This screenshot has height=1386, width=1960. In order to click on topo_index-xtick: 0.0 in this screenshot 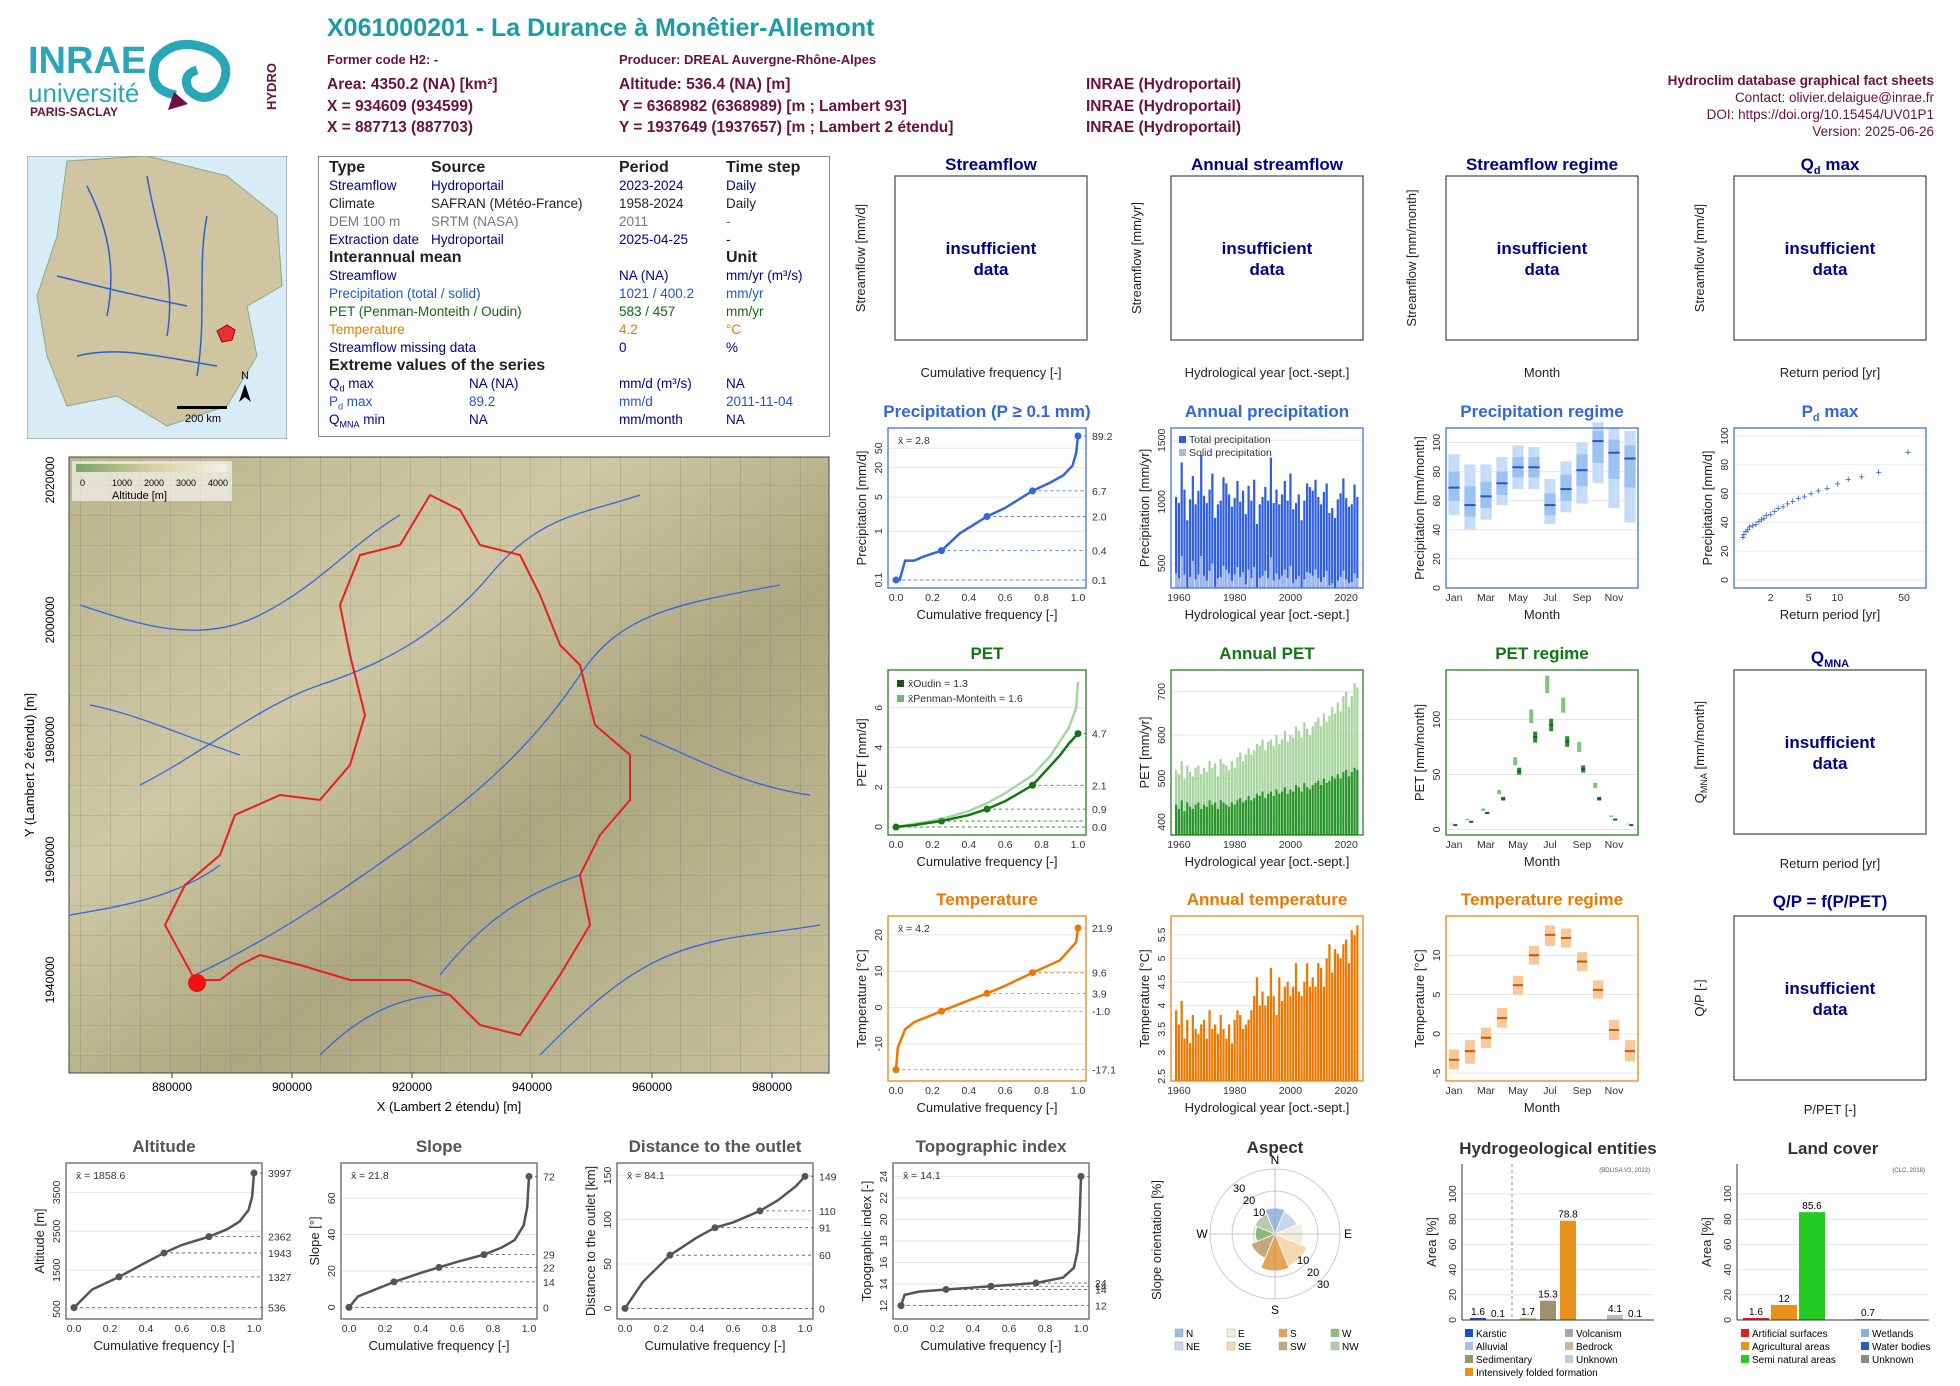, I will do `click(901, 1329)`.